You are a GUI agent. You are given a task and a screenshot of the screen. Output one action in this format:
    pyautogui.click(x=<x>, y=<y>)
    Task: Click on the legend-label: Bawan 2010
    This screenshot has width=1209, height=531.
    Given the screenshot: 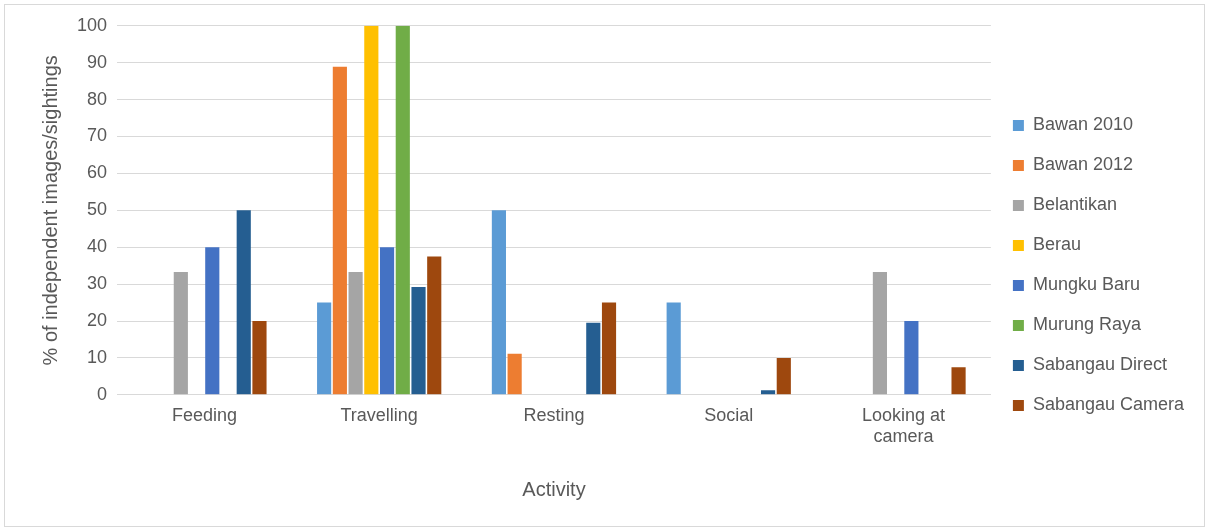 What is the action you would take?
    pyautogui.click(x=1082, y=124)
    